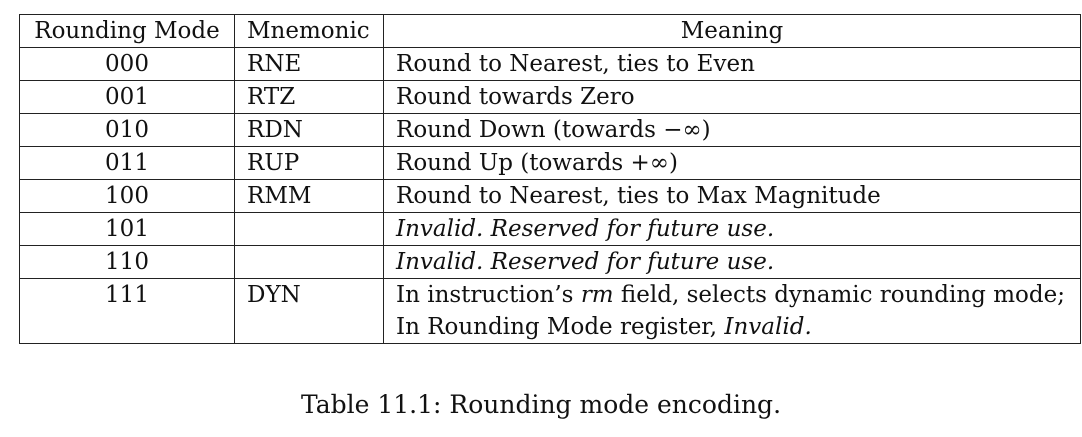 The height and width of the screenshot is (437, 1082). What do you see at coordinates (732, 196) in the screenshot?
I see `meaning-cell: Round to Nearest, ties to Max Magnitude` at bounding box center [732, 196].